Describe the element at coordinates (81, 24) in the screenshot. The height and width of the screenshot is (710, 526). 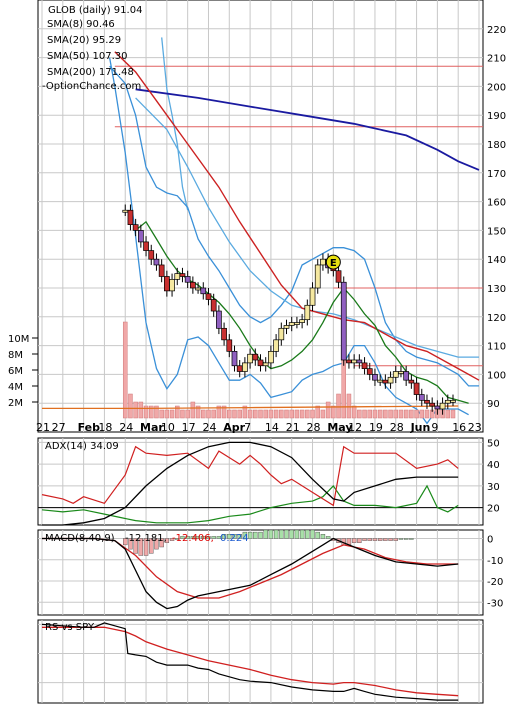
I see `legend-sma8: SMA(8) 90.46` at that location.